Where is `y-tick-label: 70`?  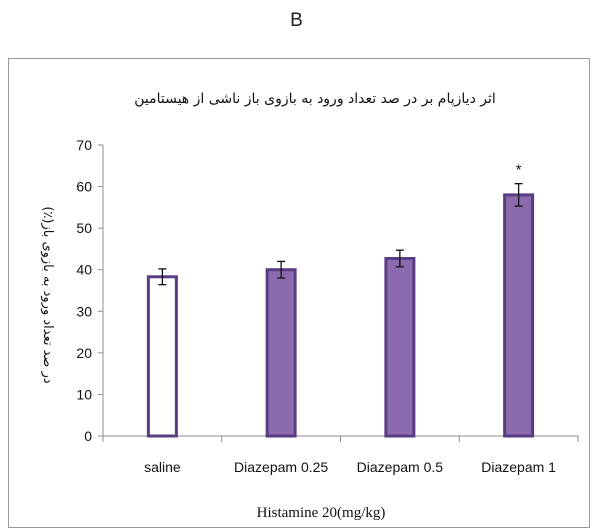 y-tick-label: 70 is located at coordinates (84, 145).